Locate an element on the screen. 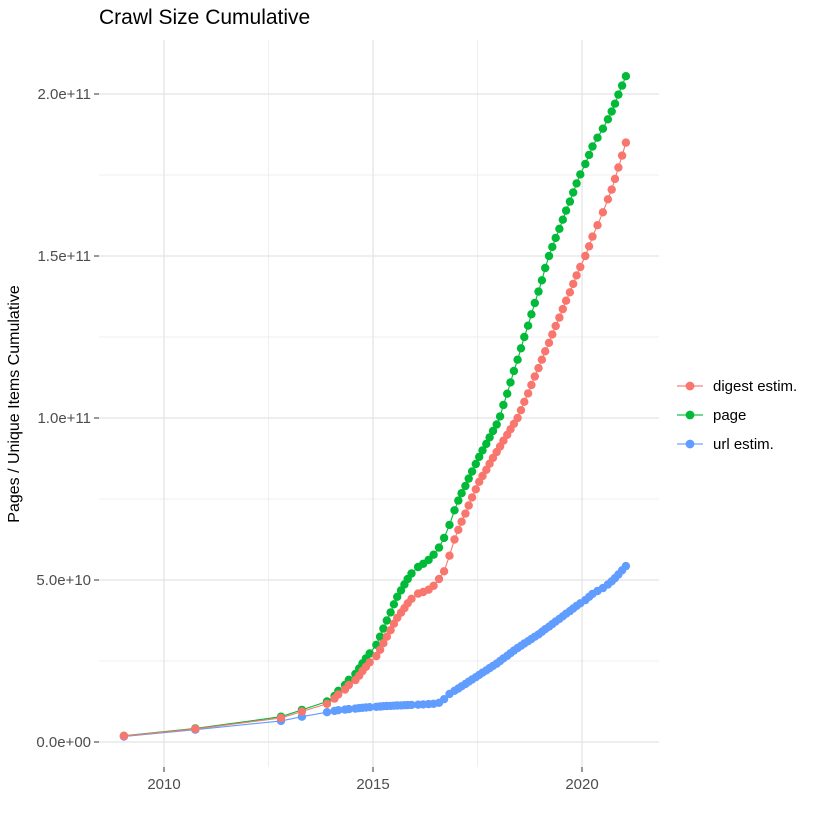 The width and height of the screenshot is (826, 827). x-tick-label: 2015 is located at coordinates (372, 784).